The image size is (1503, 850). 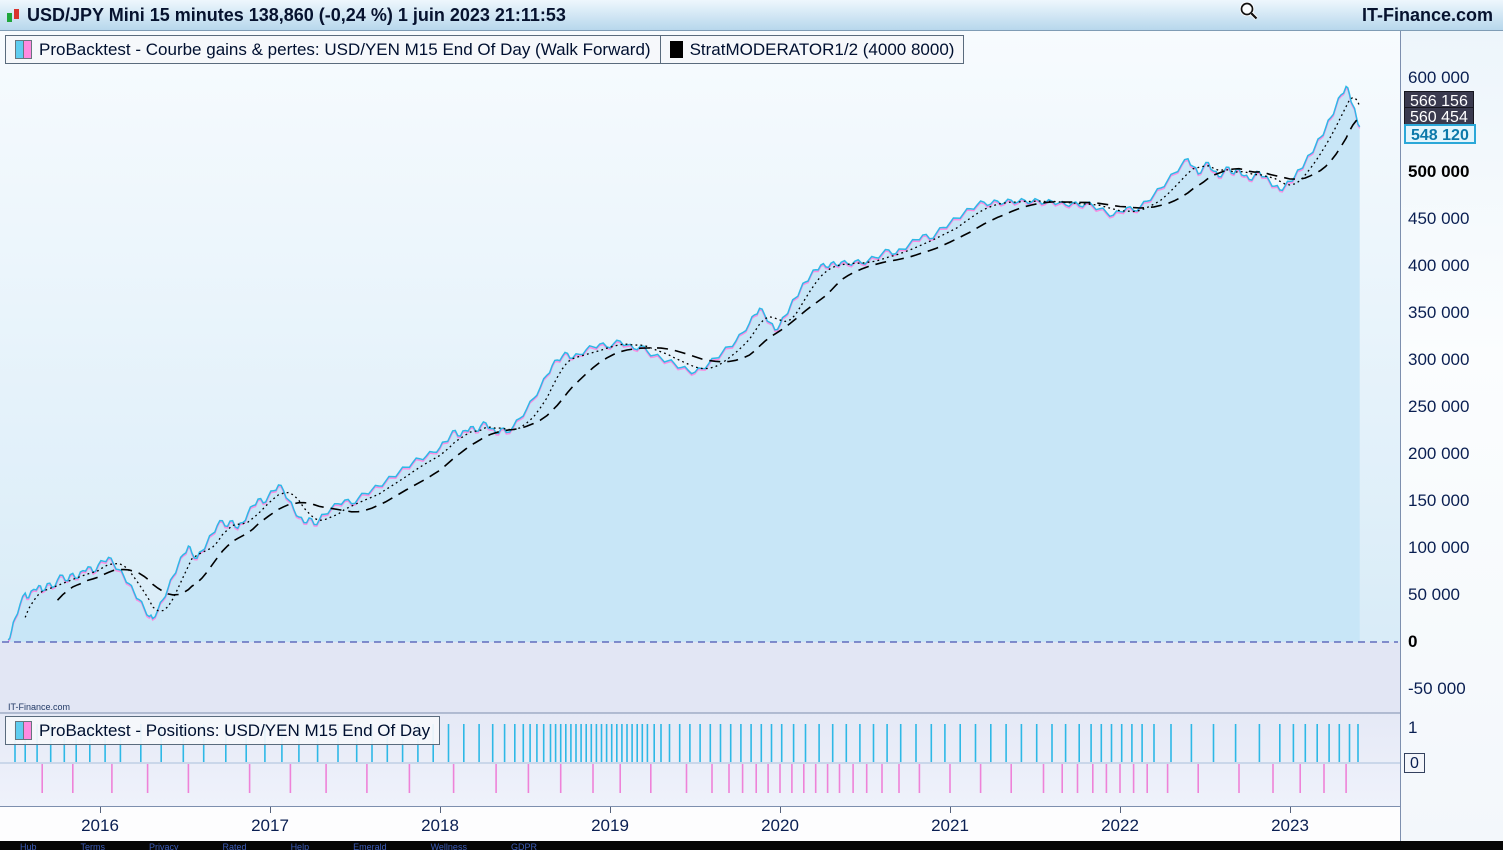 I want to click on instrument-icon, so click(x=13, y=15).